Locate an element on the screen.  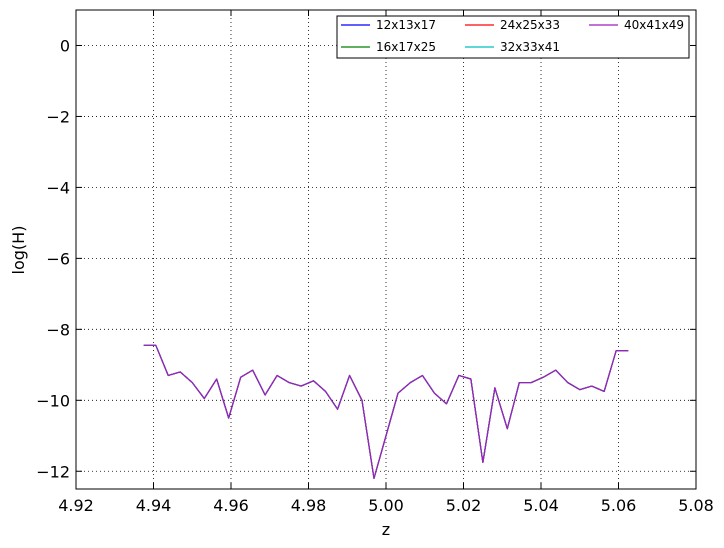
y-tick-label: −4 is located at coordinates (58, 187).